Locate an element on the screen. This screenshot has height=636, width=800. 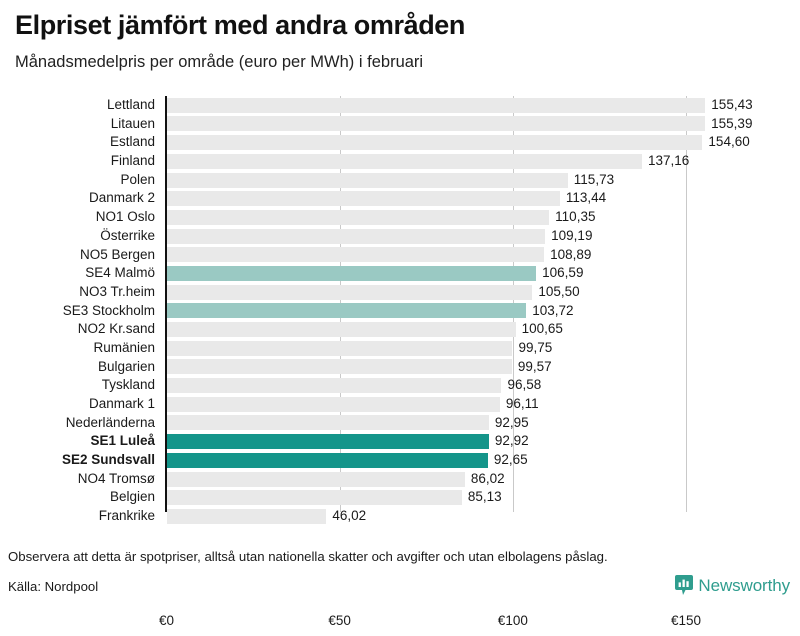
bar-row: Lettland 155,43 is located at coordinates (400, 105).